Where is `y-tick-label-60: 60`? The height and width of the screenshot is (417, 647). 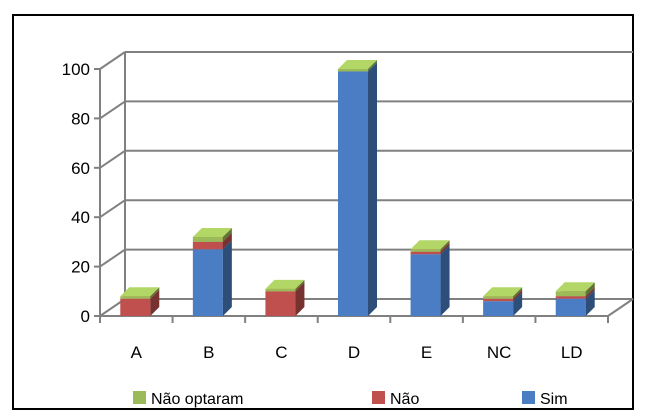
y-tick-label-60: 60 is located at coordinates (80, 168).